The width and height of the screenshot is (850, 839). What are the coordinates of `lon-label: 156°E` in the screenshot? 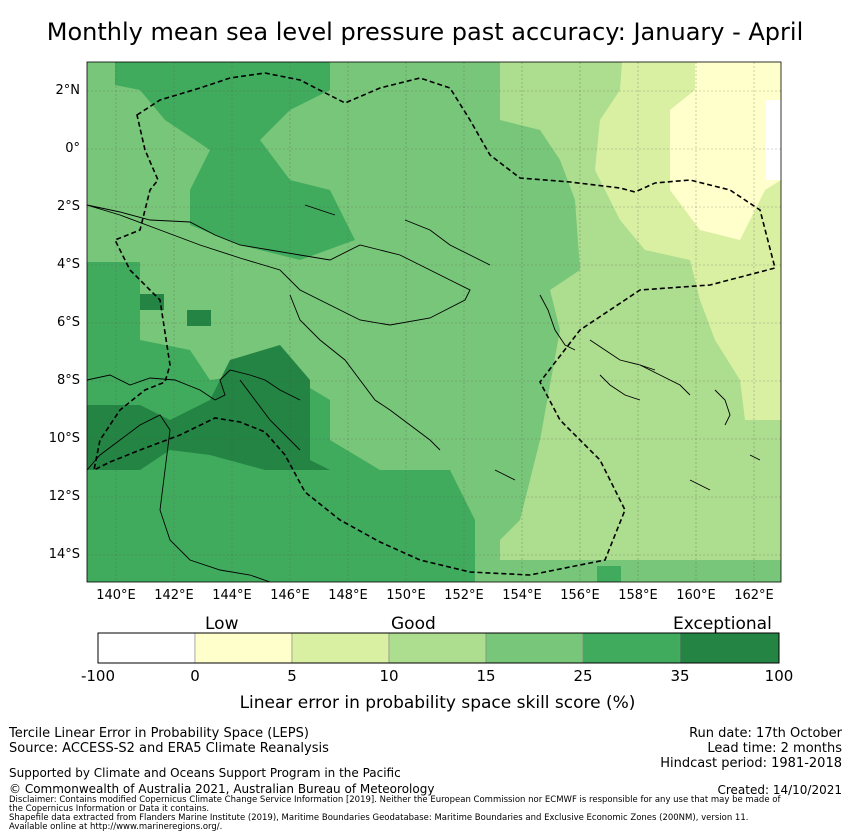 It's located at (580, 595).